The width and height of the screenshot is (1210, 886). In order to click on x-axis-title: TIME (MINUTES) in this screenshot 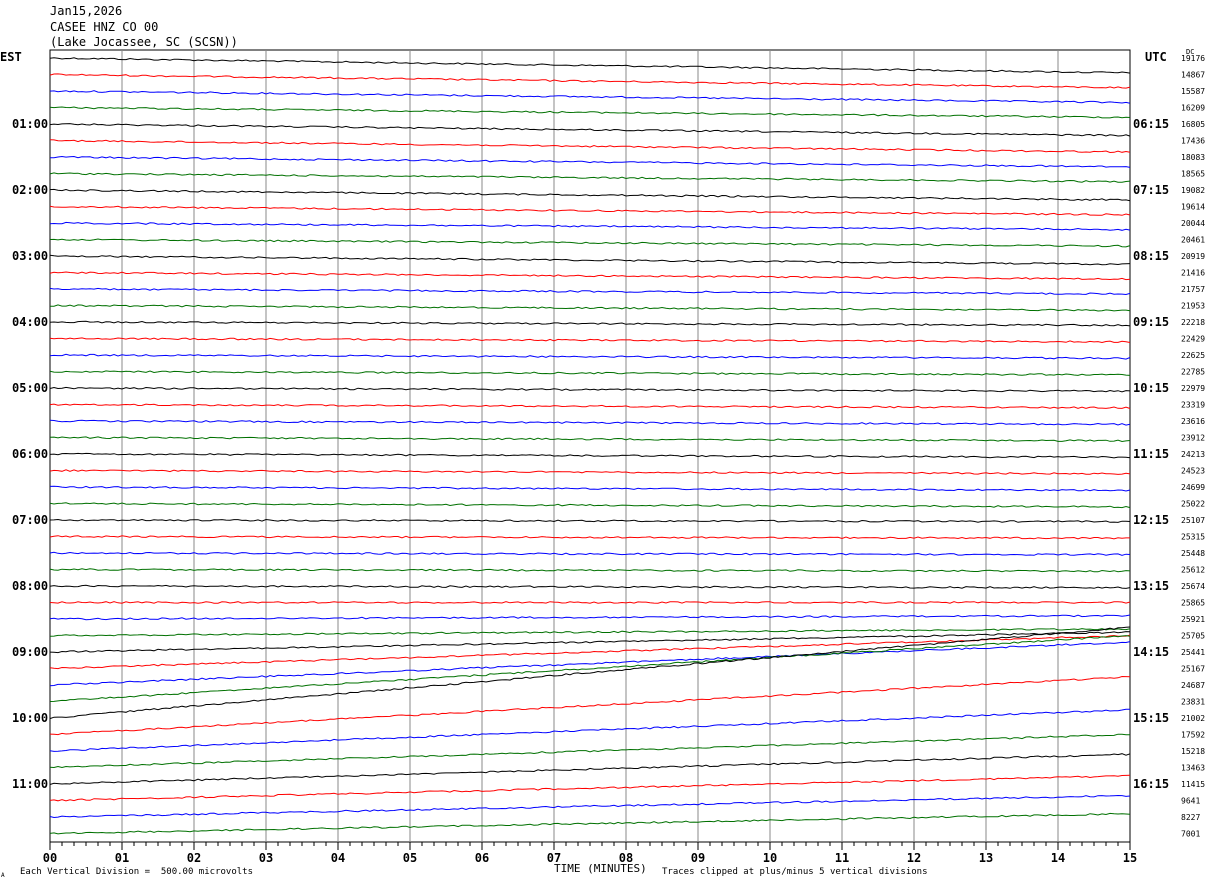, I will do `click(600, 868)`.